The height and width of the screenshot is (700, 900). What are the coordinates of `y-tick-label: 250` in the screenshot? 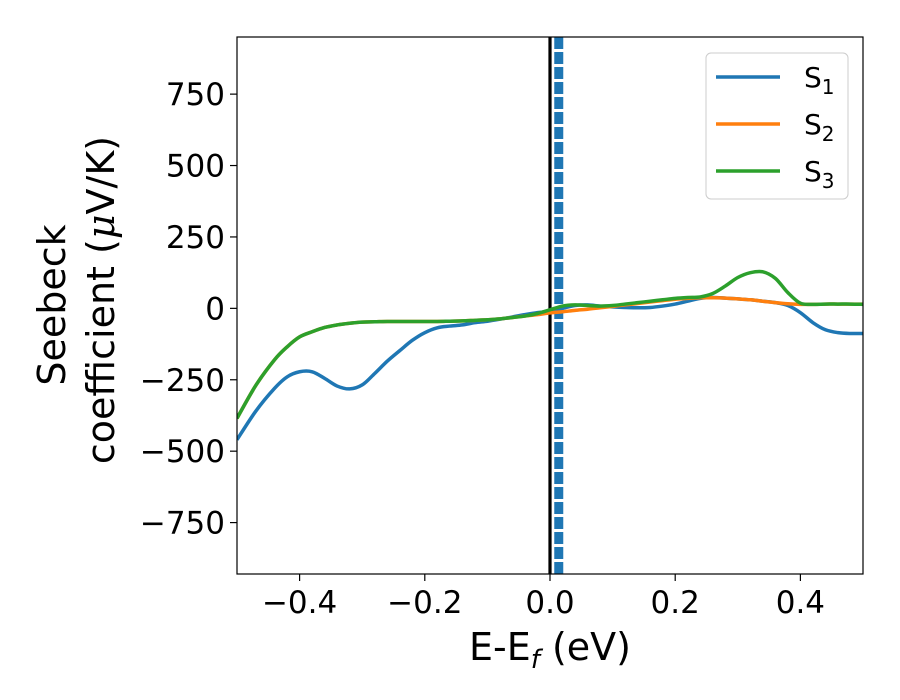 It's located at (195, 238).